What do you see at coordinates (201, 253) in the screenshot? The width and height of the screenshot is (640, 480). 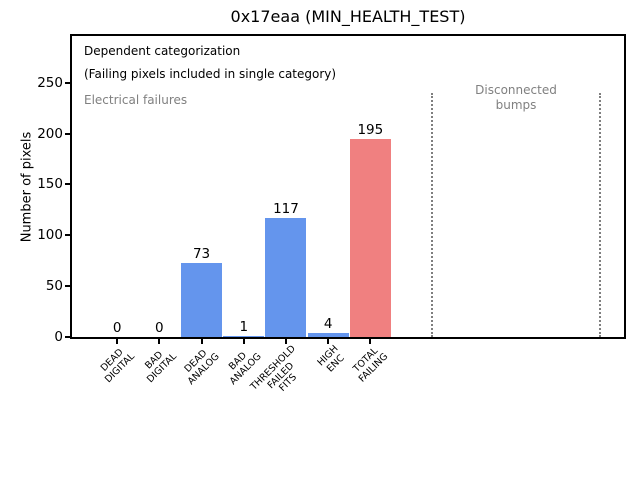 I see `bar-value-label: 73` at bounding box center [201, 253].